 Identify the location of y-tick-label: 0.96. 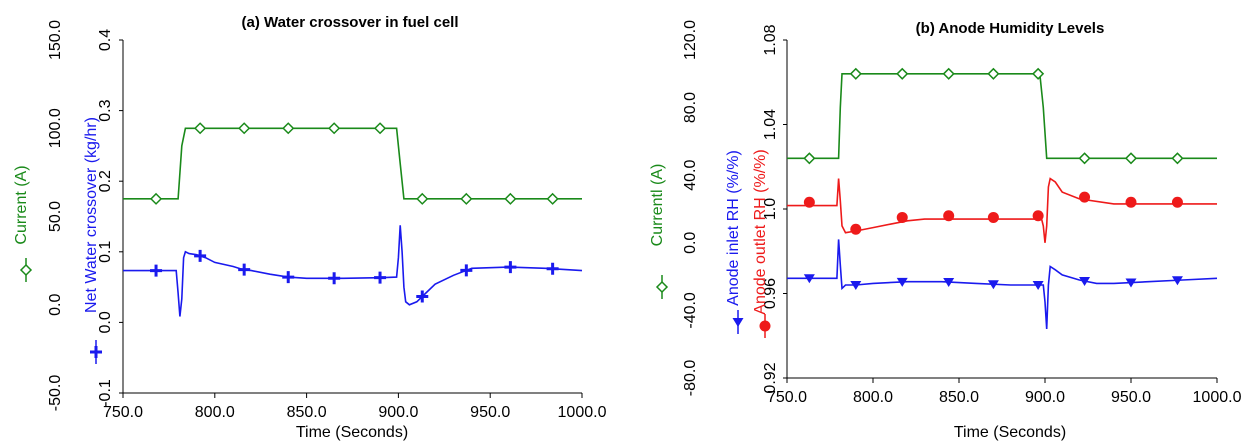
(770, 293).